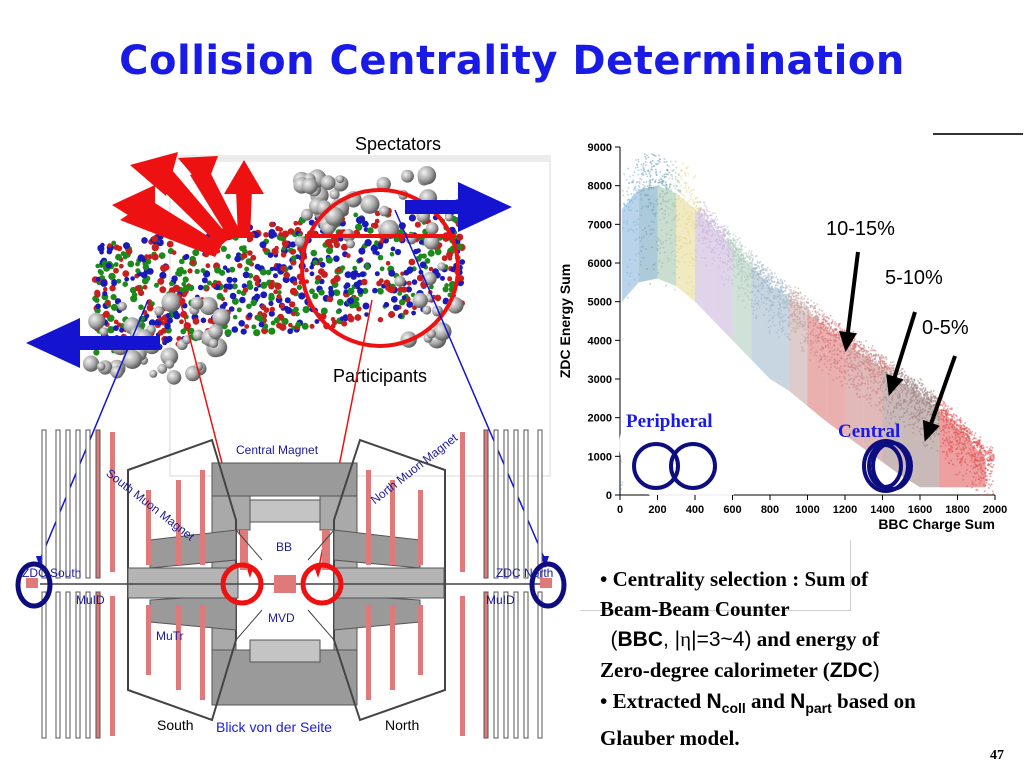  I want to click on y-tick-label: 7000, so click(600, 225).